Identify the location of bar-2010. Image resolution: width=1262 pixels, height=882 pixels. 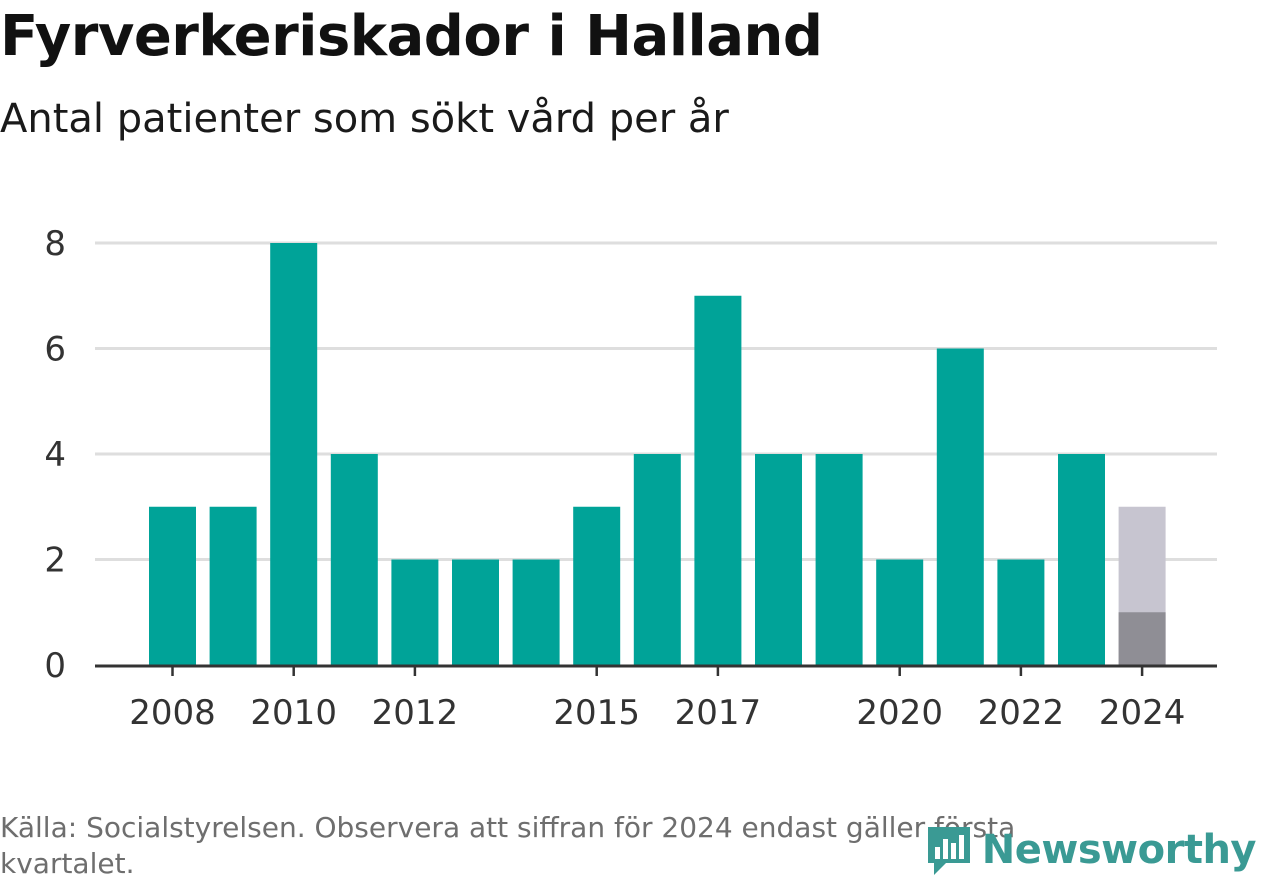
(294, 454).